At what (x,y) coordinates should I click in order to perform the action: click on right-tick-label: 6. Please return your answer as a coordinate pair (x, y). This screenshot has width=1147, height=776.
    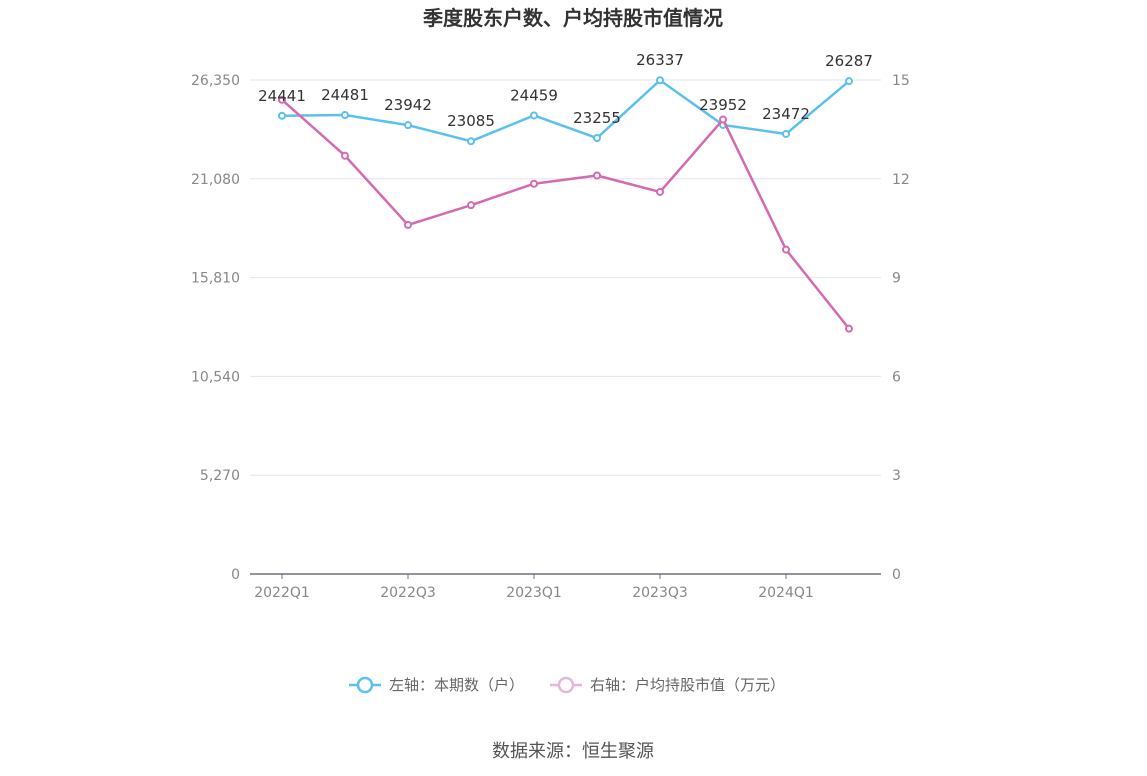
    Looking at the image, I should click on (896, 377).